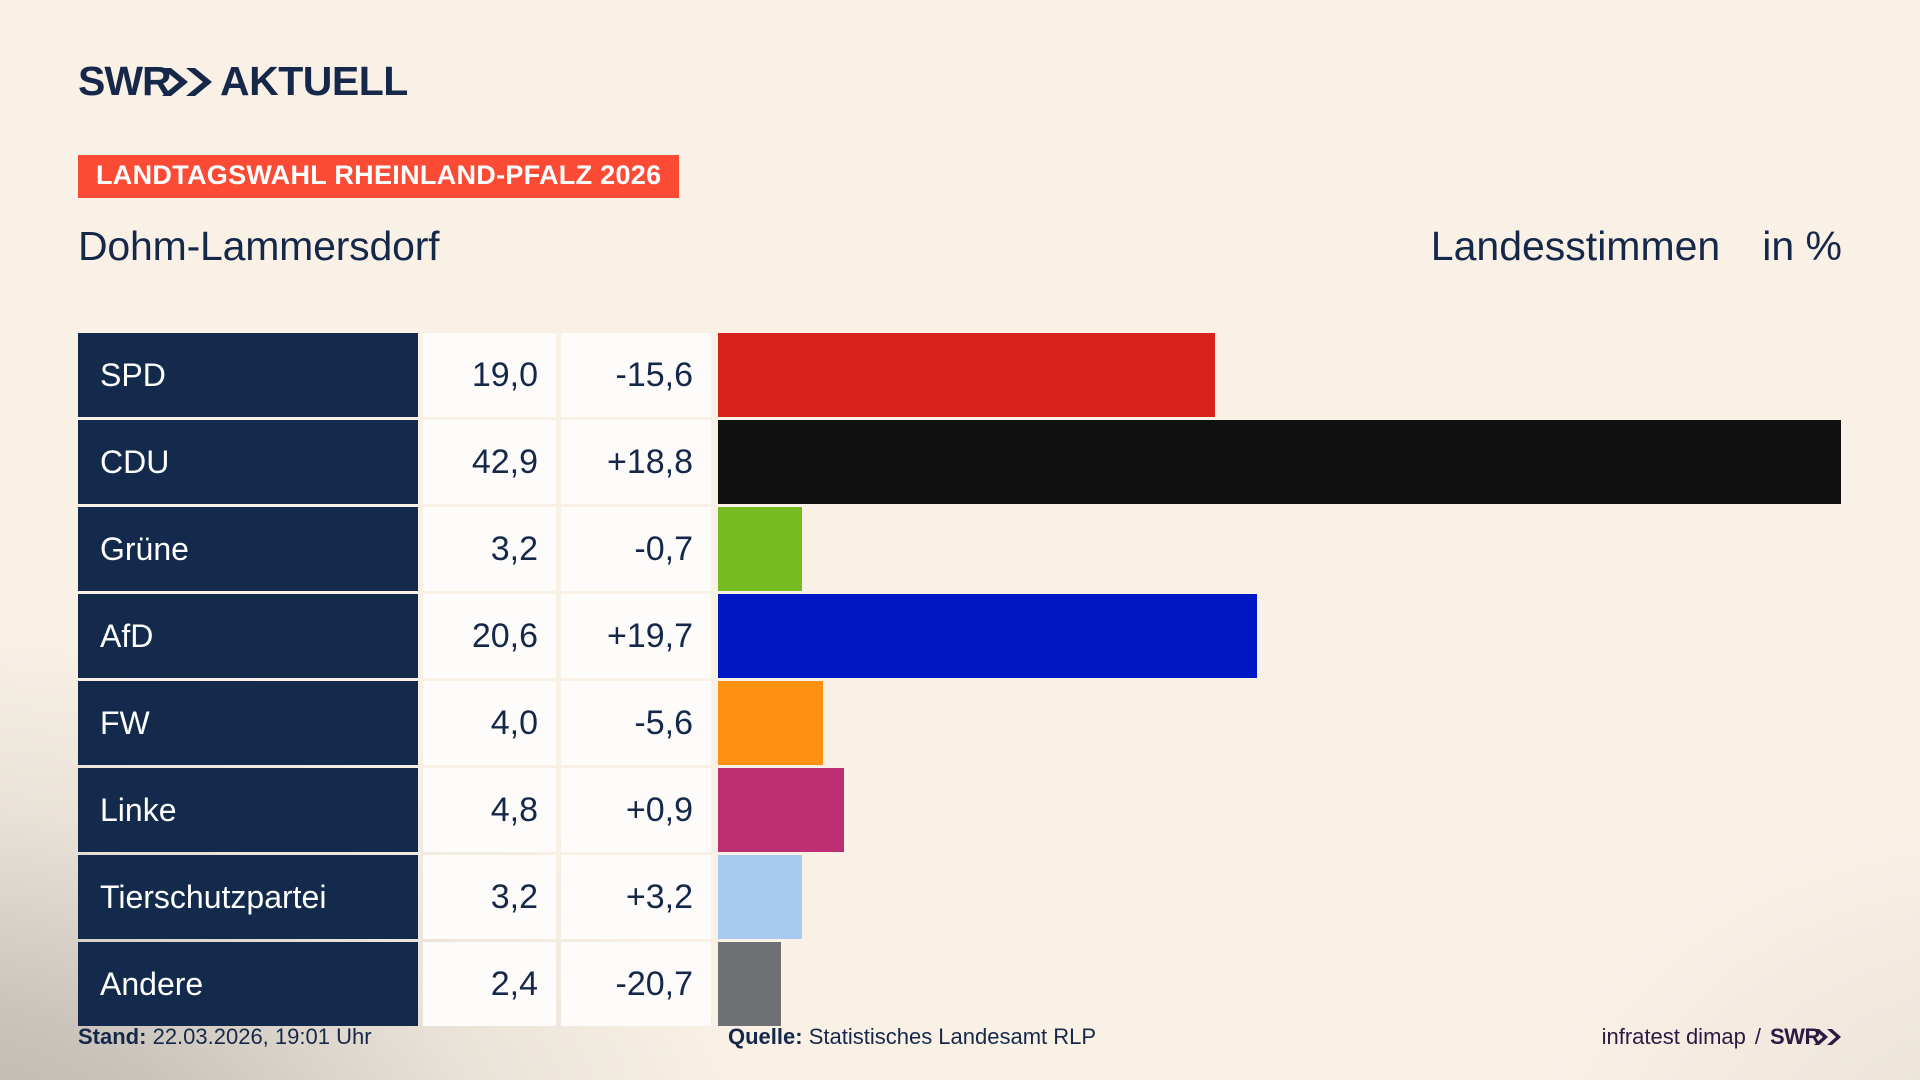  I want to click on party-name: Grüne, so click(144, 548).